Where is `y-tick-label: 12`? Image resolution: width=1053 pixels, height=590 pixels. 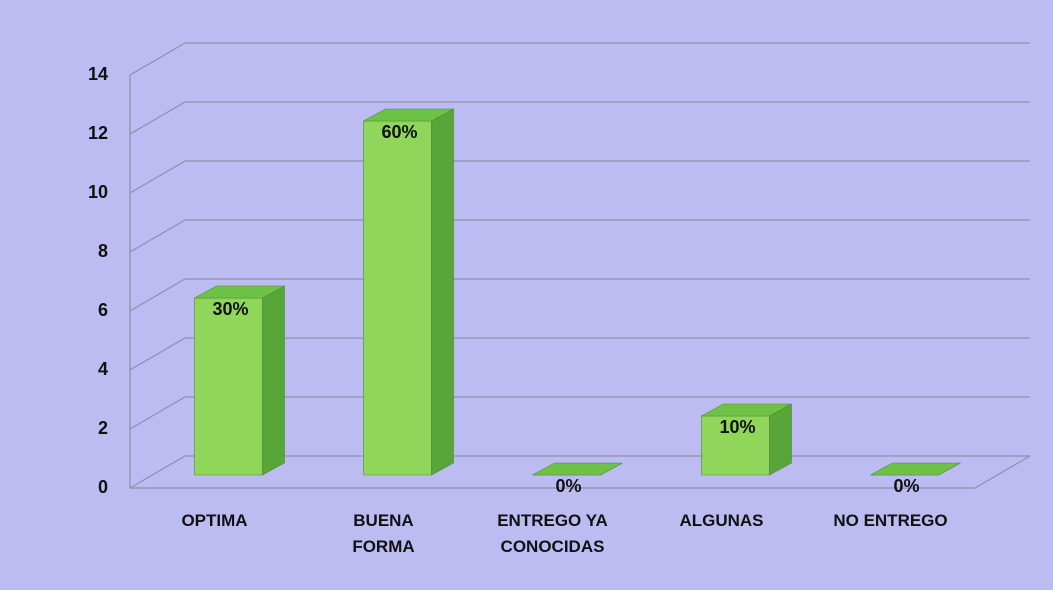 y-tick-label: 12 is located at coordinates (98, 133).